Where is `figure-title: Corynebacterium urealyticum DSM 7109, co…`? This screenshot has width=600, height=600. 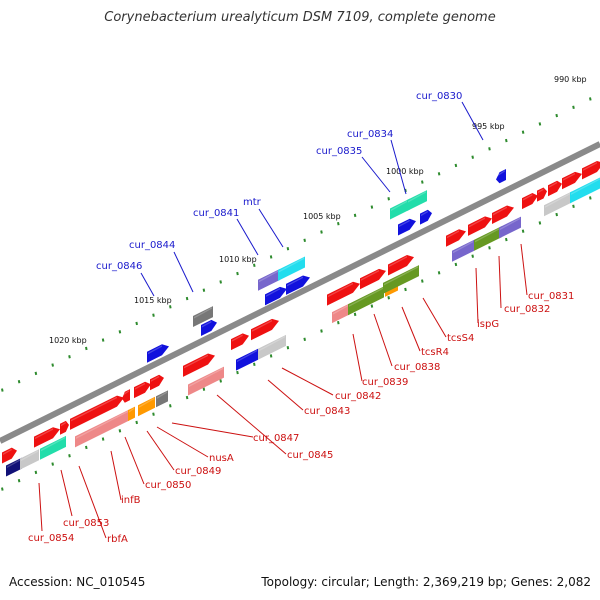 figure-title: Corynebacterium urealyticum DSM 7109, co… is located at coordinates (300, 17).